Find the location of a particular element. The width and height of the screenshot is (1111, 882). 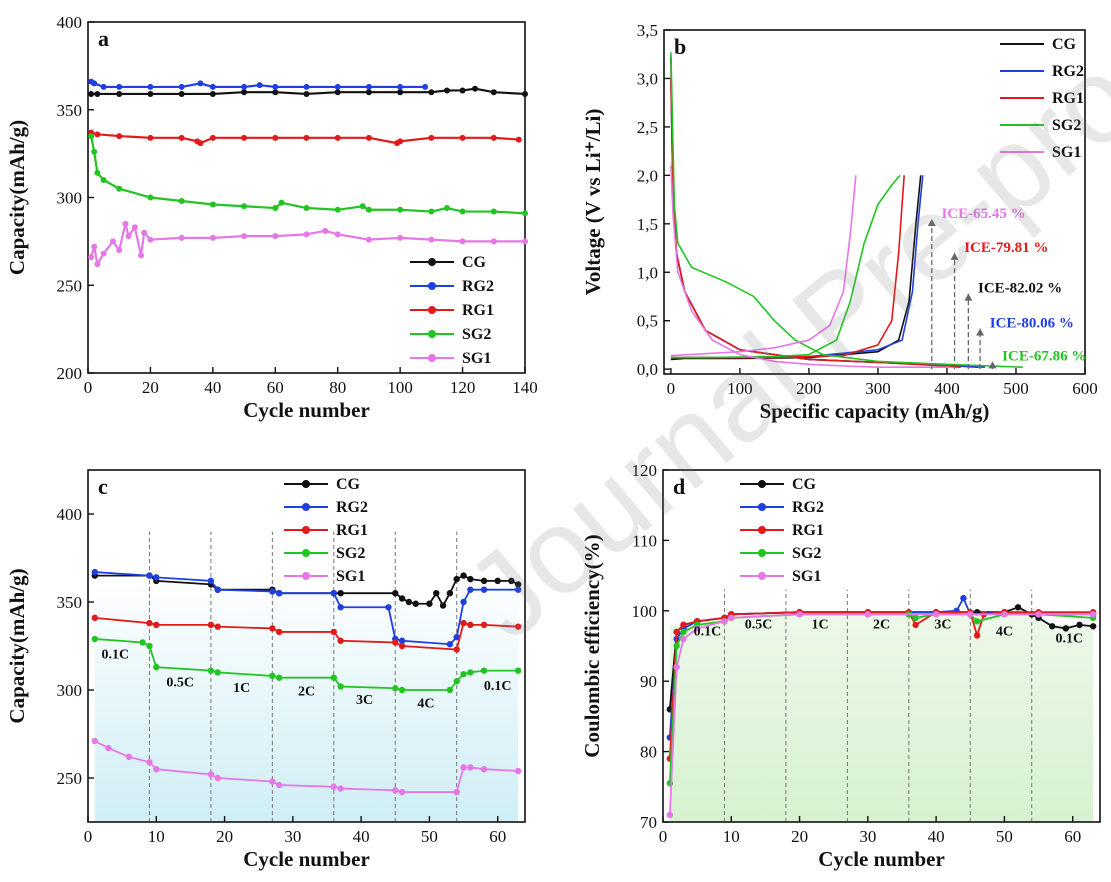

rate-label: 1C is located at coordinates (241, 688).